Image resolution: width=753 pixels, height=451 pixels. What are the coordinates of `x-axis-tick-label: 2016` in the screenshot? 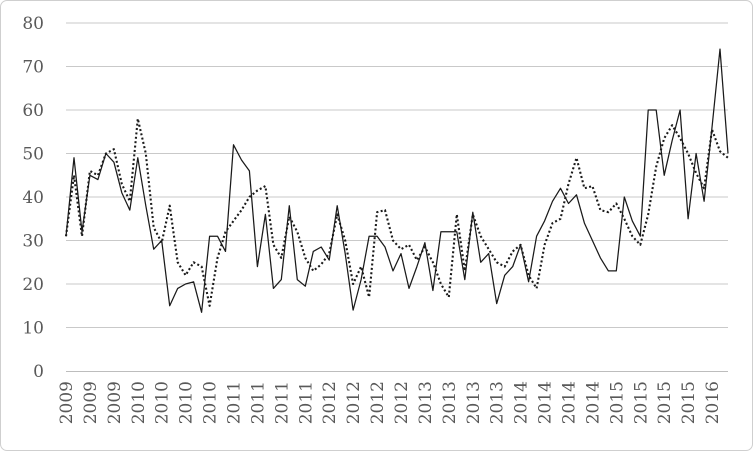 It's located at (713, 402).